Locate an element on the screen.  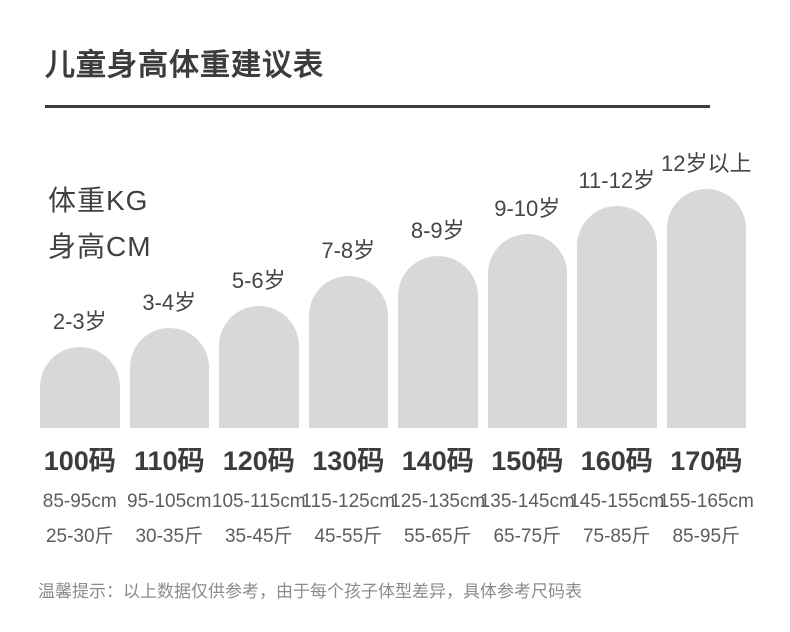
height-axis-label: 身高CM is located at coordinates (100, 246).